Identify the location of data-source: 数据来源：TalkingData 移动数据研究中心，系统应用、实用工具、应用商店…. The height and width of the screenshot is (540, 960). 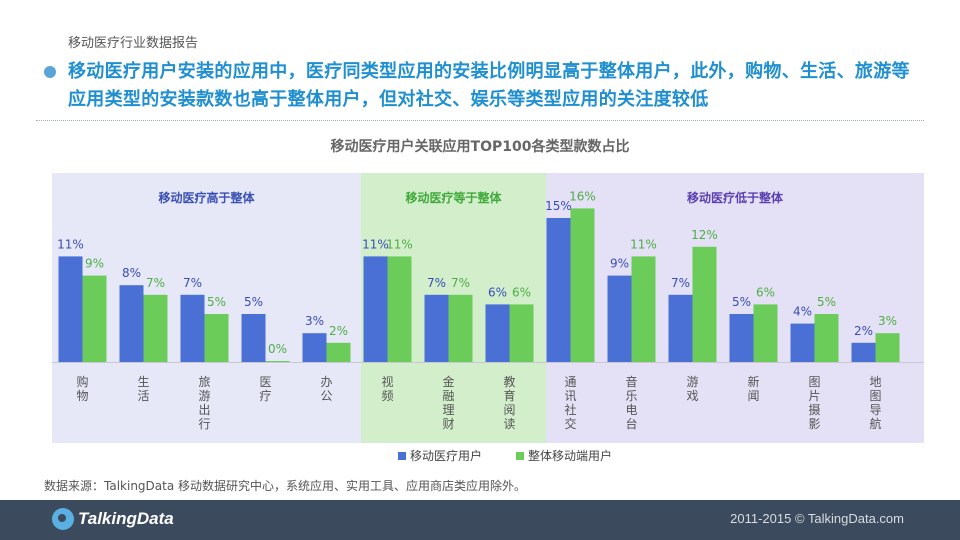
(285, 486).